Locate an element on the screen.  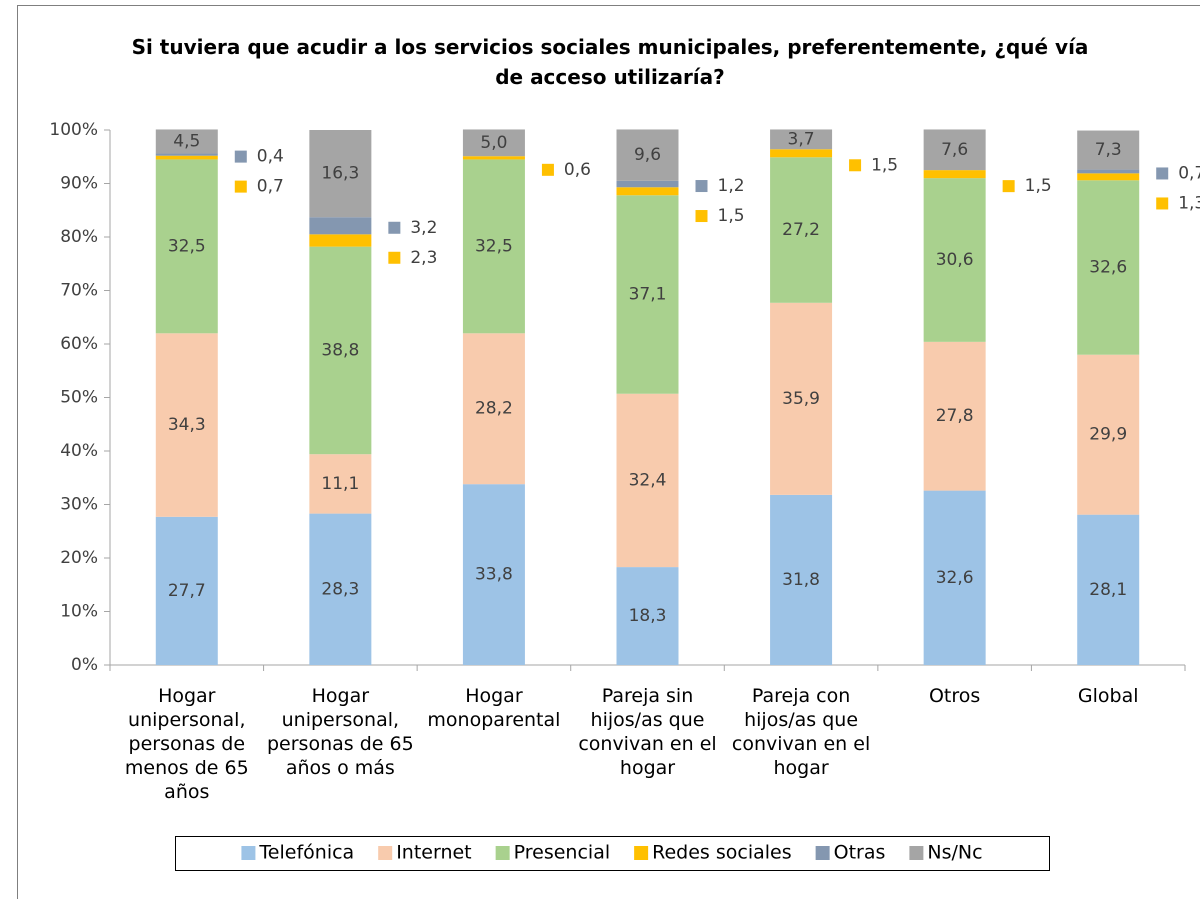
value-label: 28,1 is located at coordinates (1108, 590).